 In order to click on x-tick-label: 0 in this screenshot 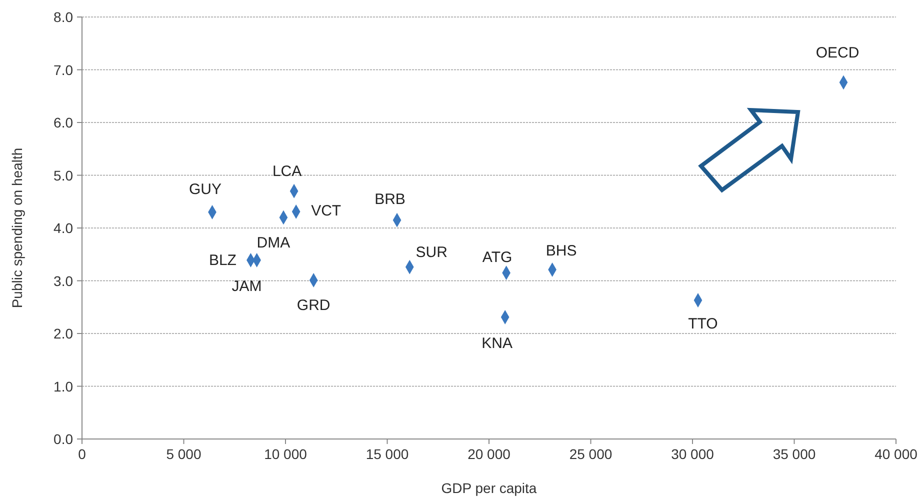, I will do `click(82, 454)`.